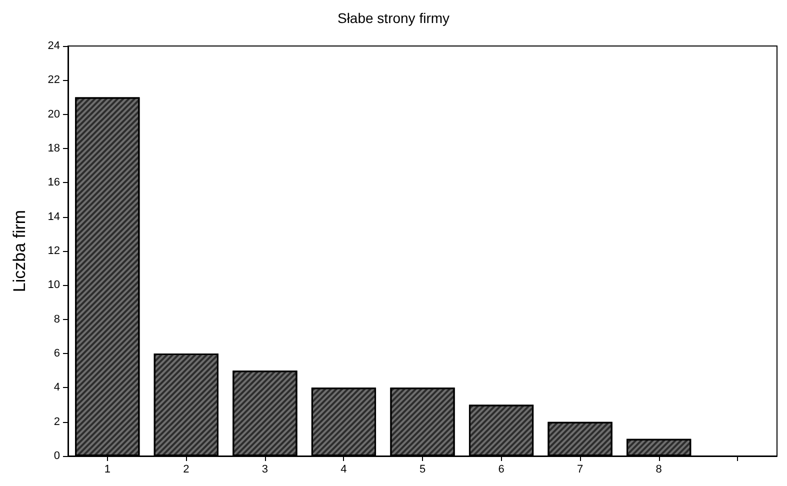 The height and width of the screenshot is (486, 787). Describe the element at coordinates (107, 470) in the screenshot. I see `x-tick-label: 1` at that location.